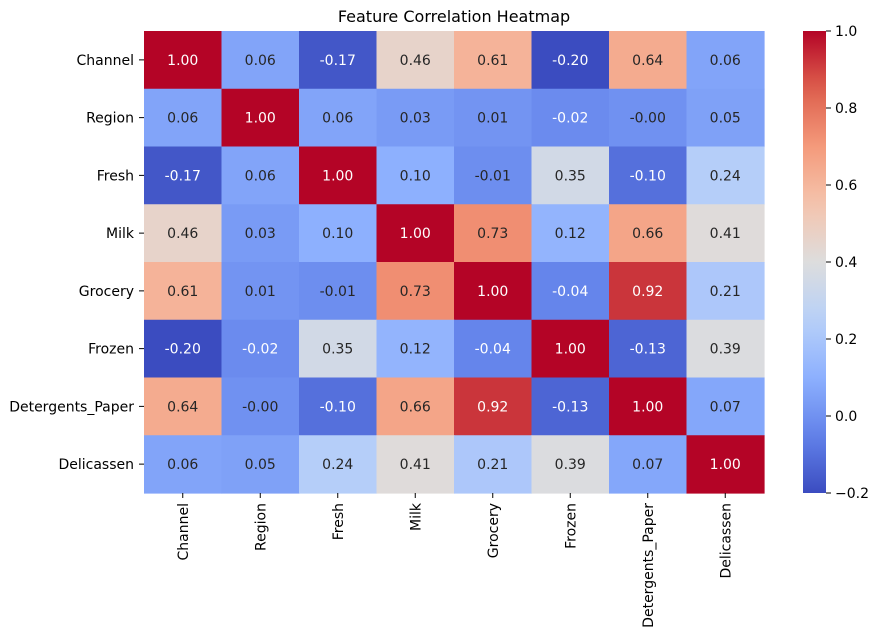 The image size is (878, 638). I want to click on cell-value-label: 0.64, so click(182, 407).